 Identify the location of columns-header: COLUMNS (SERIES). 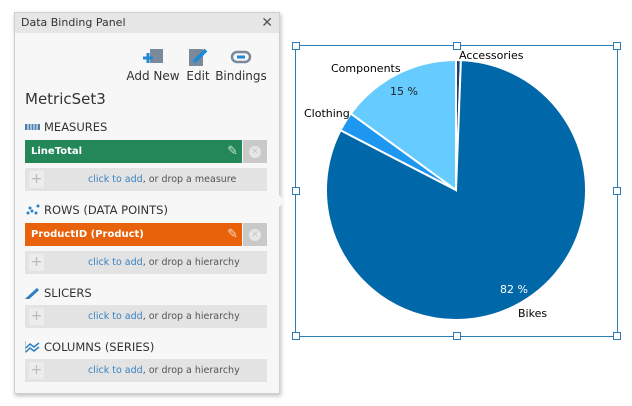
(89, 347).